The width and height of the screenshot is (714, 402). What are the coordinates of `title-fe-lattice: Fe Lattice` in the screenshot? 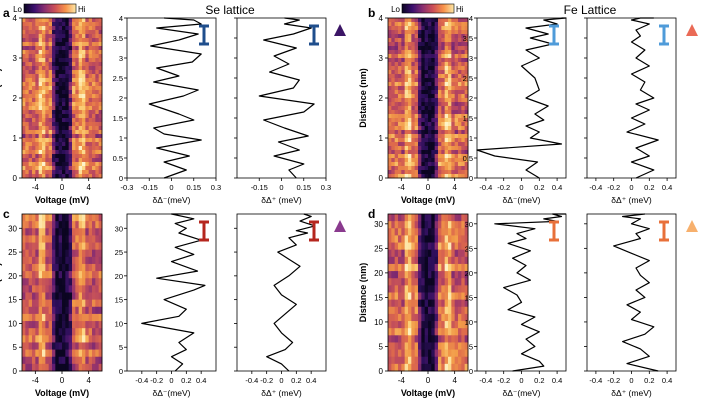 It's located at (590, 10).